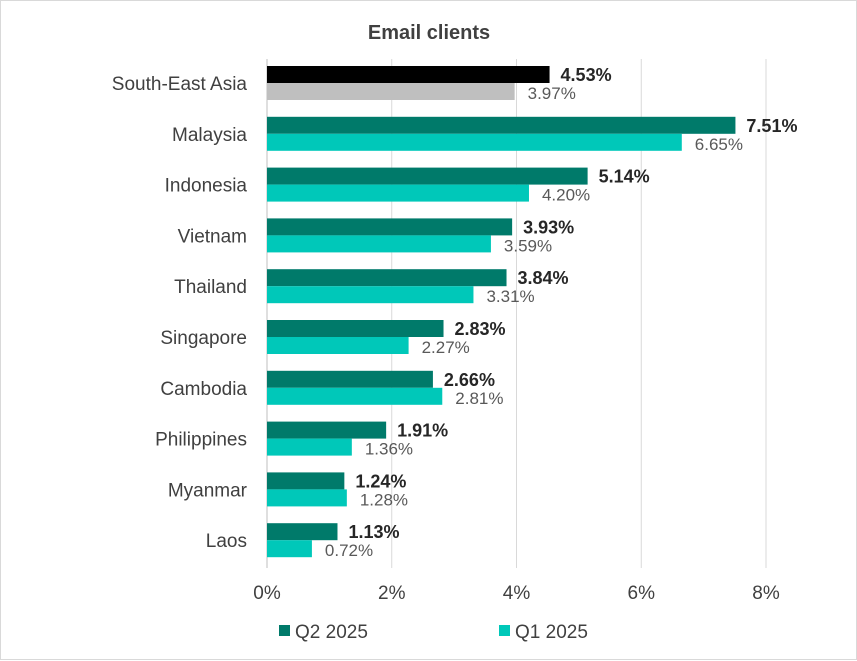 The height and width of the screenshot is (661, 857). What do you see at coordinates (208, 490) in the screenshot?
I see `category-label: Myanmar` at bounding box center [208, 490].